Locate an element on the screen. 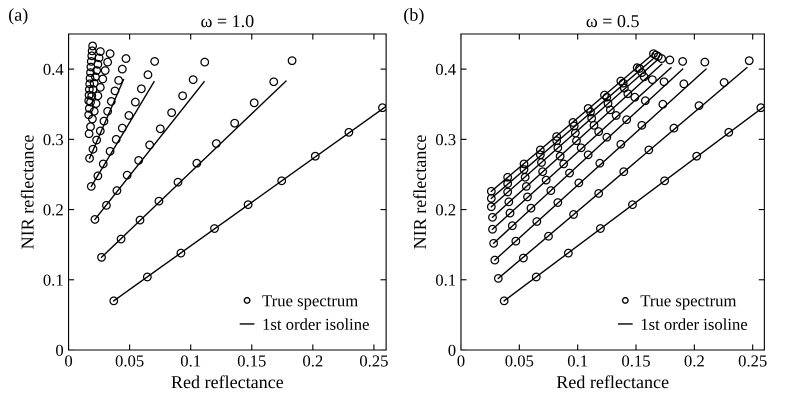  text: (b) is located at coordinates (414, 16).